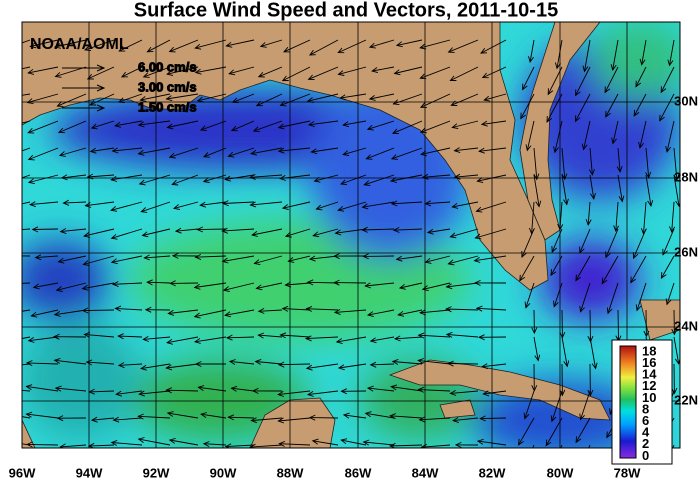  Describe the element at coordinates (101, 68) in the screenshot. I see `legend-arrow-head` at that location.